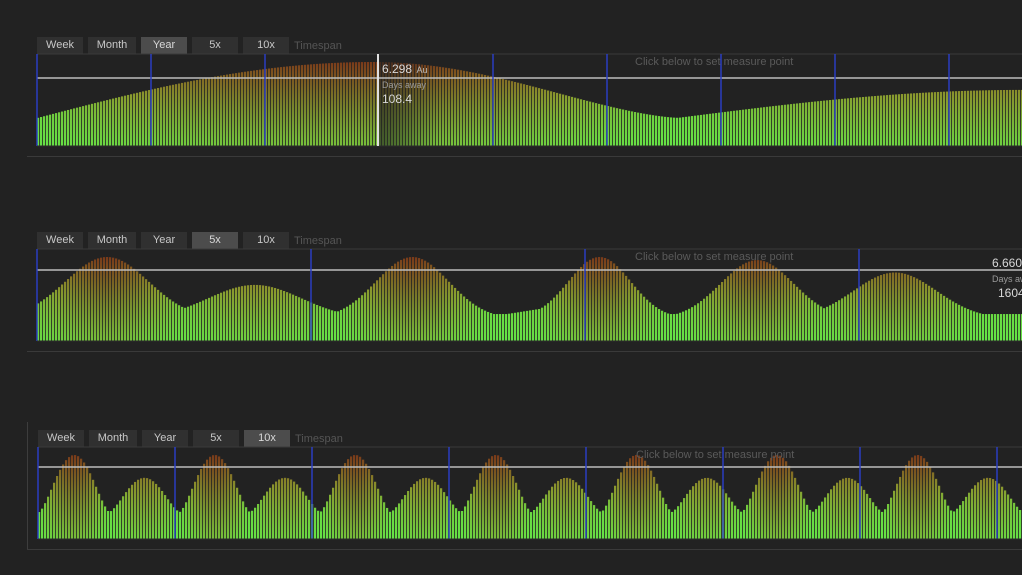 The height and width of the screenshot is (575, 1022). What do you see at coordinates (1007, 277) in the screenshot?
I see `measure-readout: 6.660 Days aw 1604` at bounding box center [1007, 277].